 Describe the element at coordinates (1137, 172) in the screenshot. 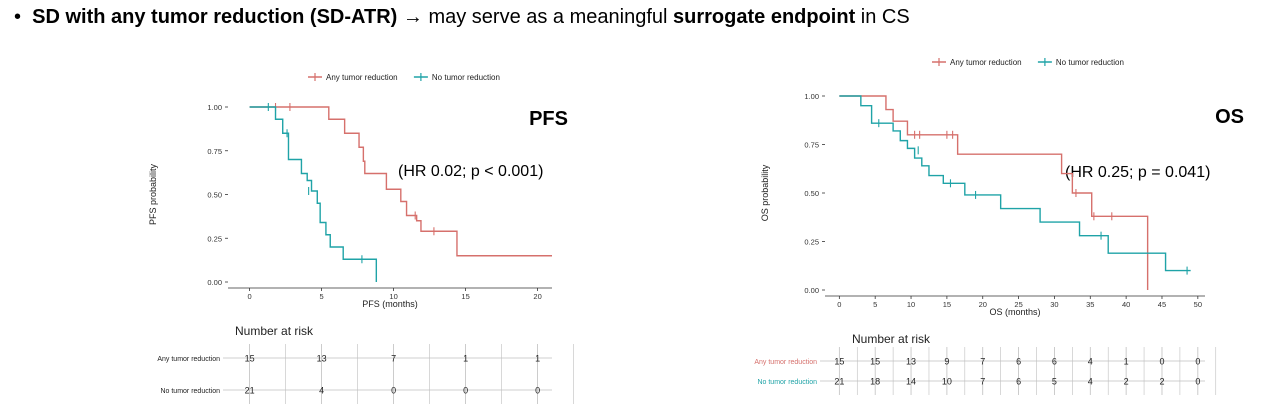

I see `hazard-ratio-annotation: (HR 0.25; p = 0.041)` at that location.